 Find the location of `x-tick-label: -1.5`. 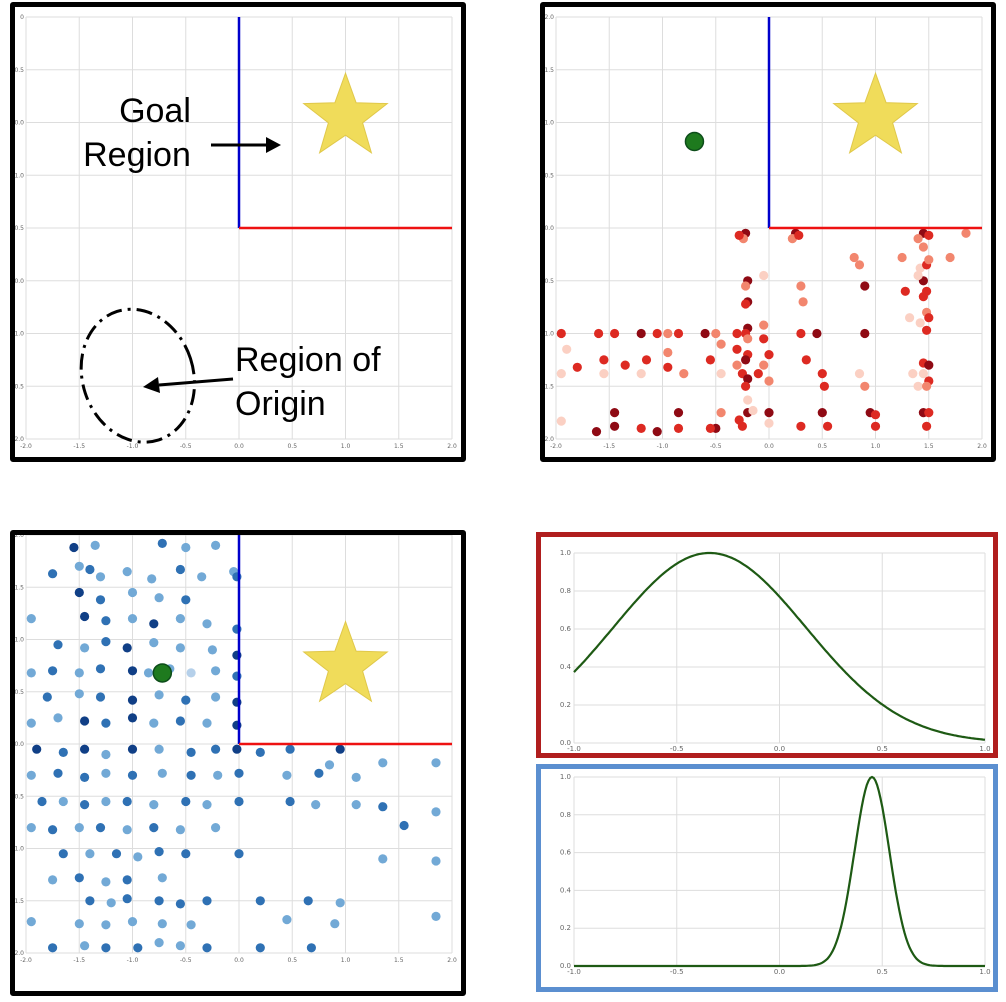

x-tick-label: -1.5 is located at coordinates (609, 446).